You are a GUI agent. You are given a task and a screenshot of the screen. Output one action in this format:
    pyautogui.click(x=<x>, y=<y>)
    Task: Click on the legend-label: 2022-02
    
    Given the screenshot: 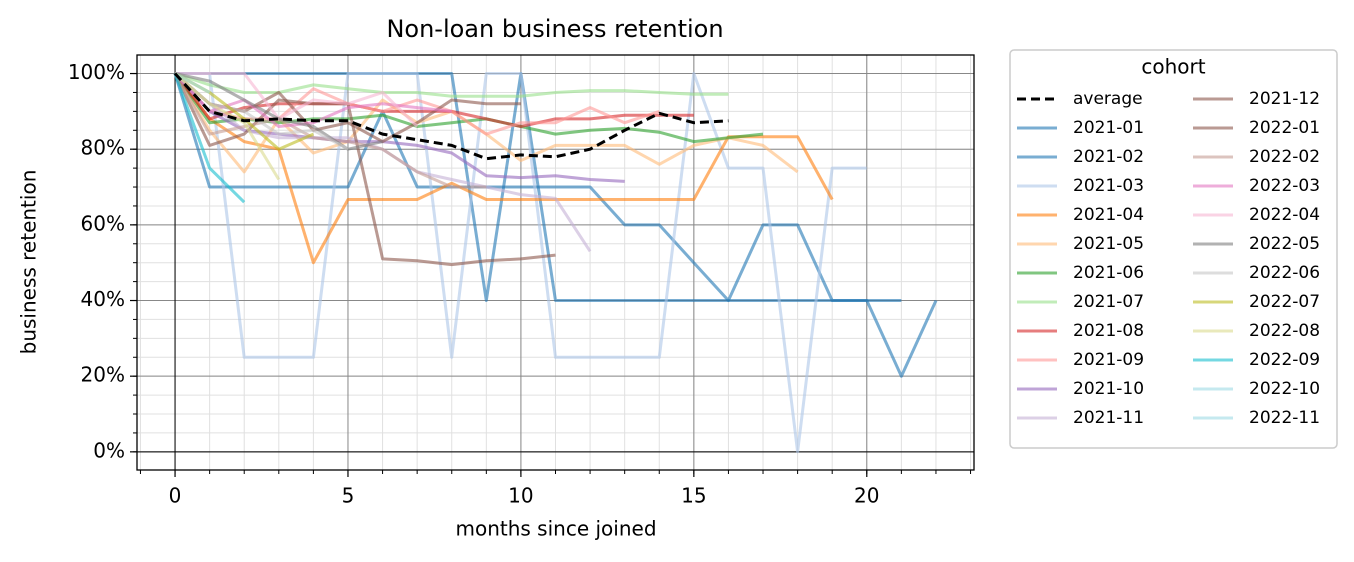 What is the action you would take?
    pyautogui.click(x=1284, y=157)
    